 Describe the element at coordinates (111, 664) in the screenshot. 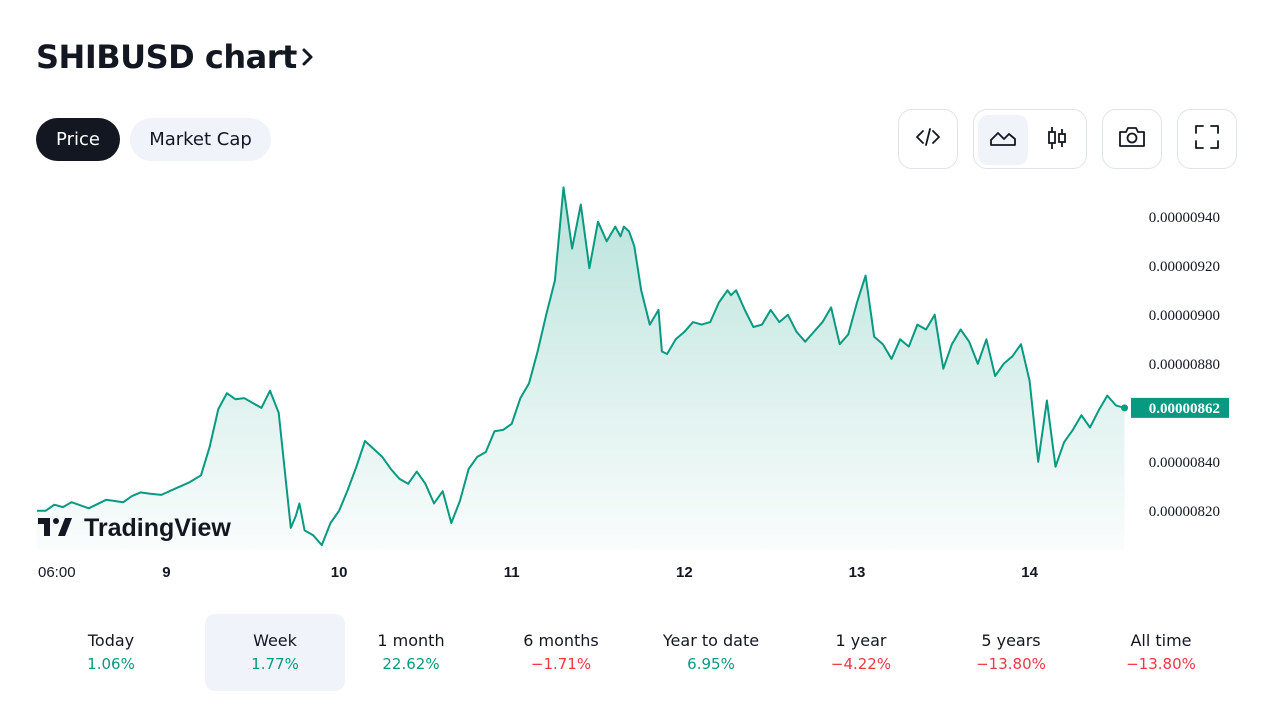

I see `range-change-value: 1.06%` at that location.